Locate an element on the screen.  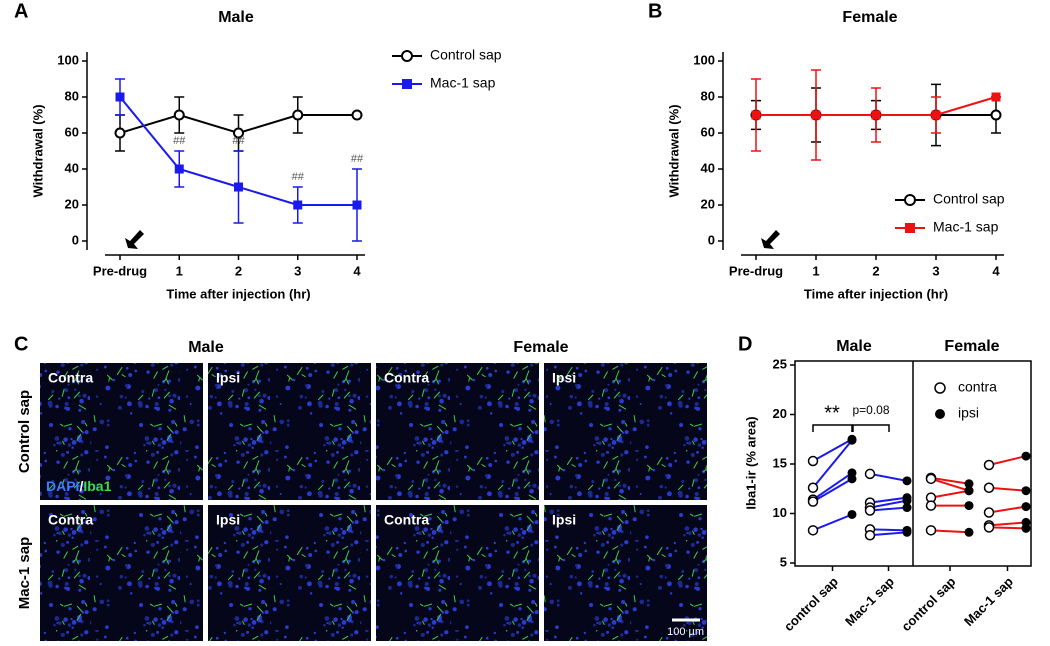
x-tick-label: Mac-1 sap is located at coordinates (869, 601).